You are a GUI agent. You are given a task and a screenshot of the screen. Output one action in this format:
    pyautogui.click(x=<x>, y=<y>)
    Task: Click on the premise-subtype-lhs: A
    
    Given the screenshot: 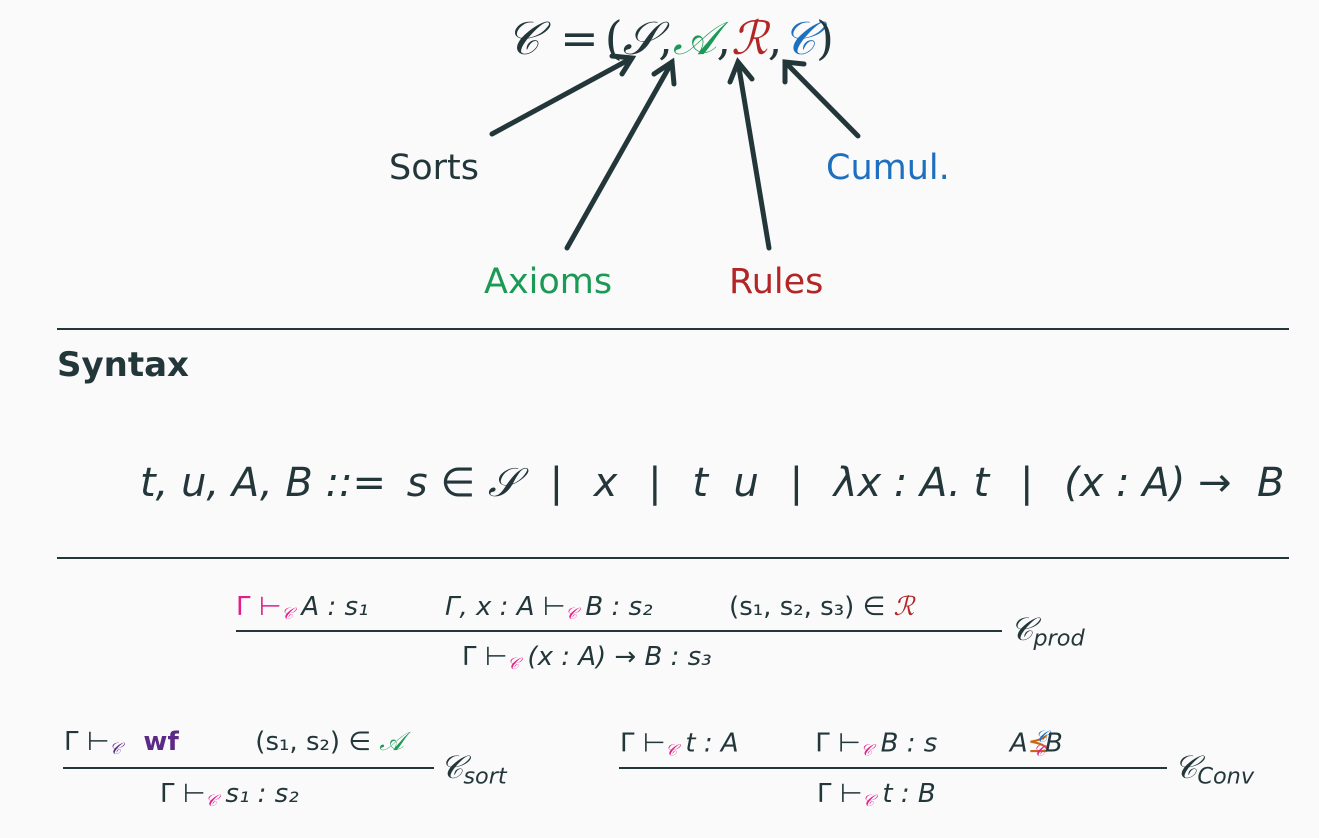 What is the action you would take?
    pyautogui.click(x=1018, y=743)
    